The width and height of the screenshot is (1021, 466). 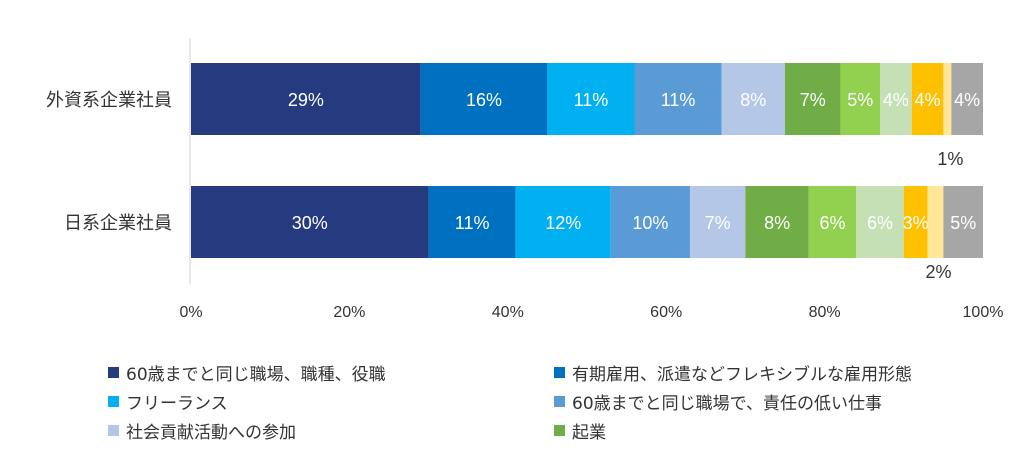 What do you see at coordinates (211, 433) in the screenshot?
I see `legend-label: 社会貢献活動への参加` at bounding box center [211, 433].